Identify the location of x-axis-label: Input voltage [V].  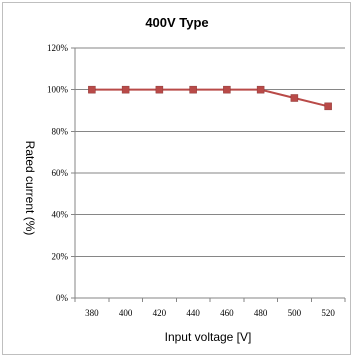
(208, 337).